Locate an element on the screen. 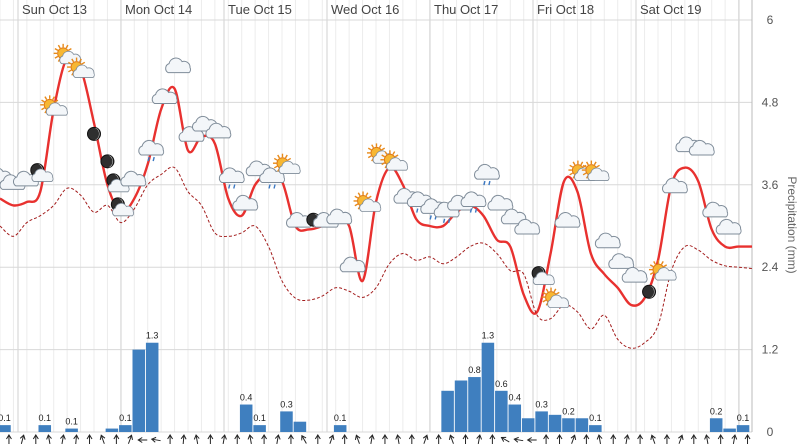  right-axis: Precipitation (mm) 0 1.2 2.4 3.6 4.8 6 is located at coordinates (780, 226).